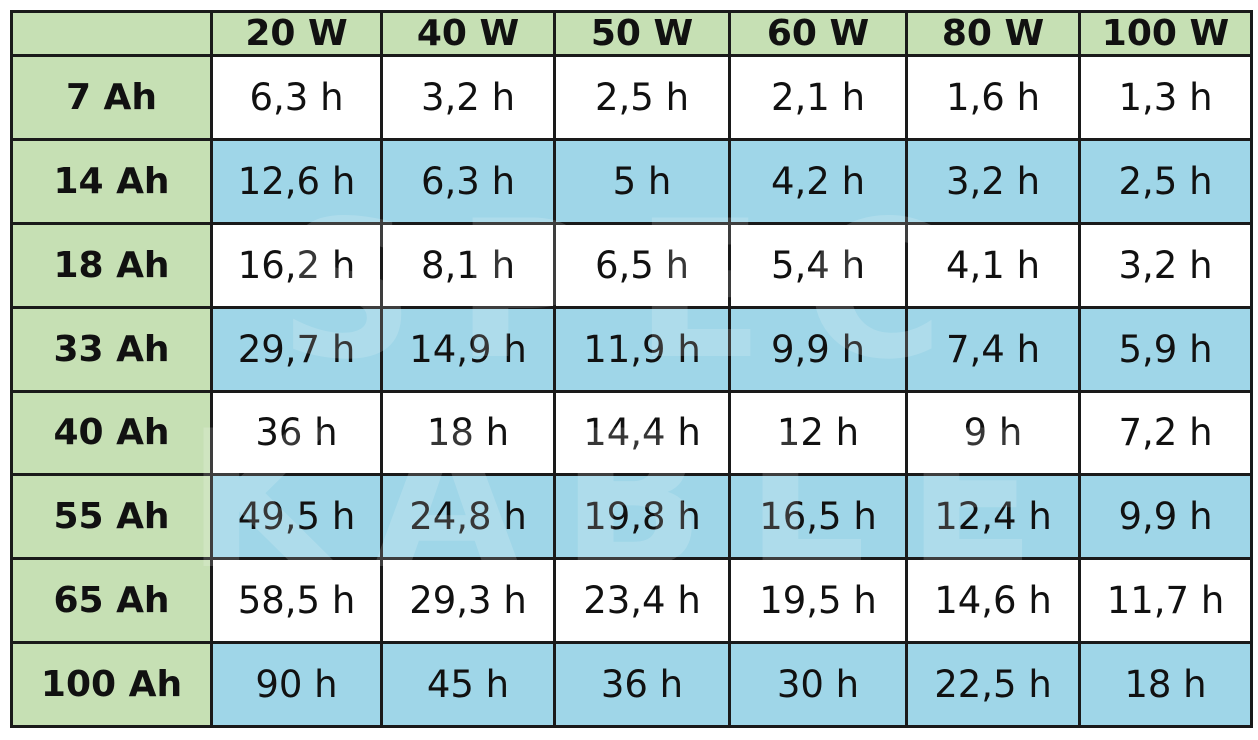  I want to click on table-cell: 1,6 h, so click(993, 97).